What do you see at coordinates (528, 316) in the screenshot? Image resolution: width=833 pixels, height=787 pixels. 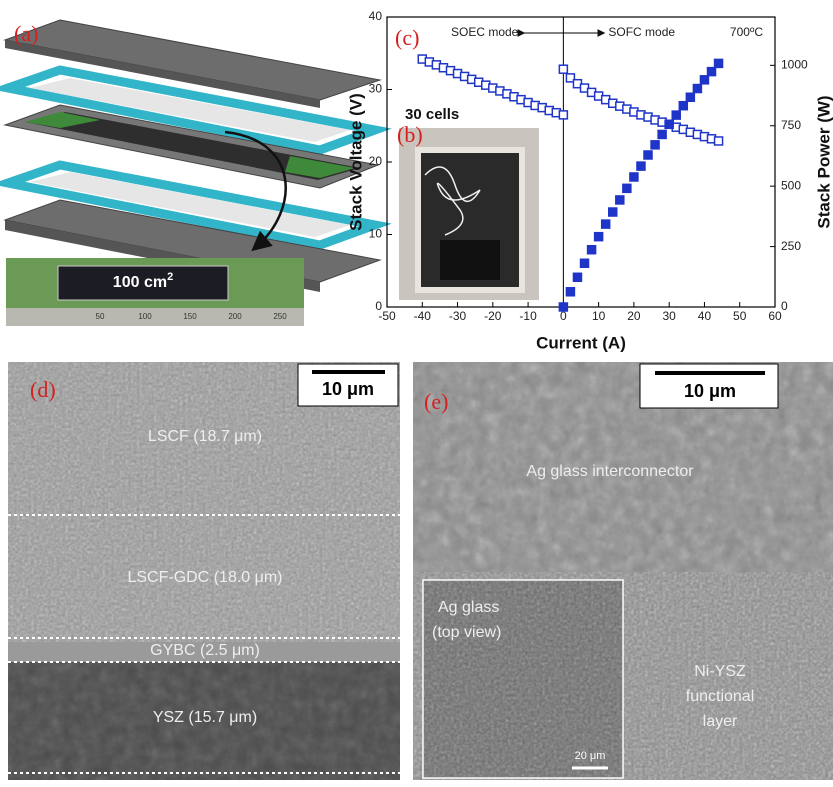 I see `x-tick-label: -10` at bounding box center [528, 316].